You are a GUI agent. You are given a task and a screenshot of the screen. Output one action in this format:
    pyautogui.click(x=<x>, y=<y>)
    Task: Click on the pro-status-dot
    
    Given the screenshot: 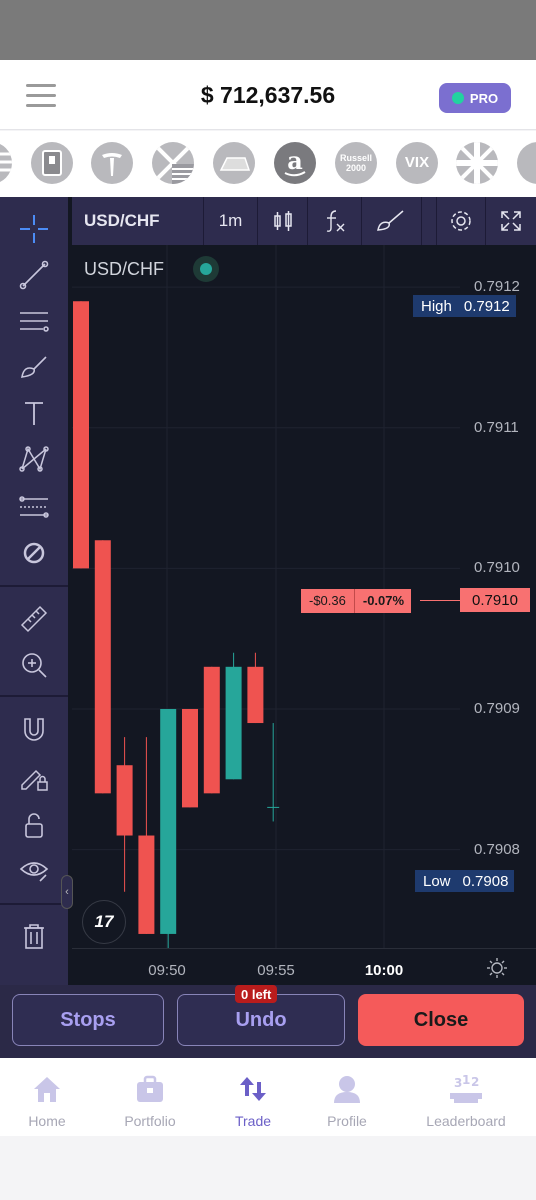 What is the action you would take?
    pyautogui.click(x=457, y=98)
    